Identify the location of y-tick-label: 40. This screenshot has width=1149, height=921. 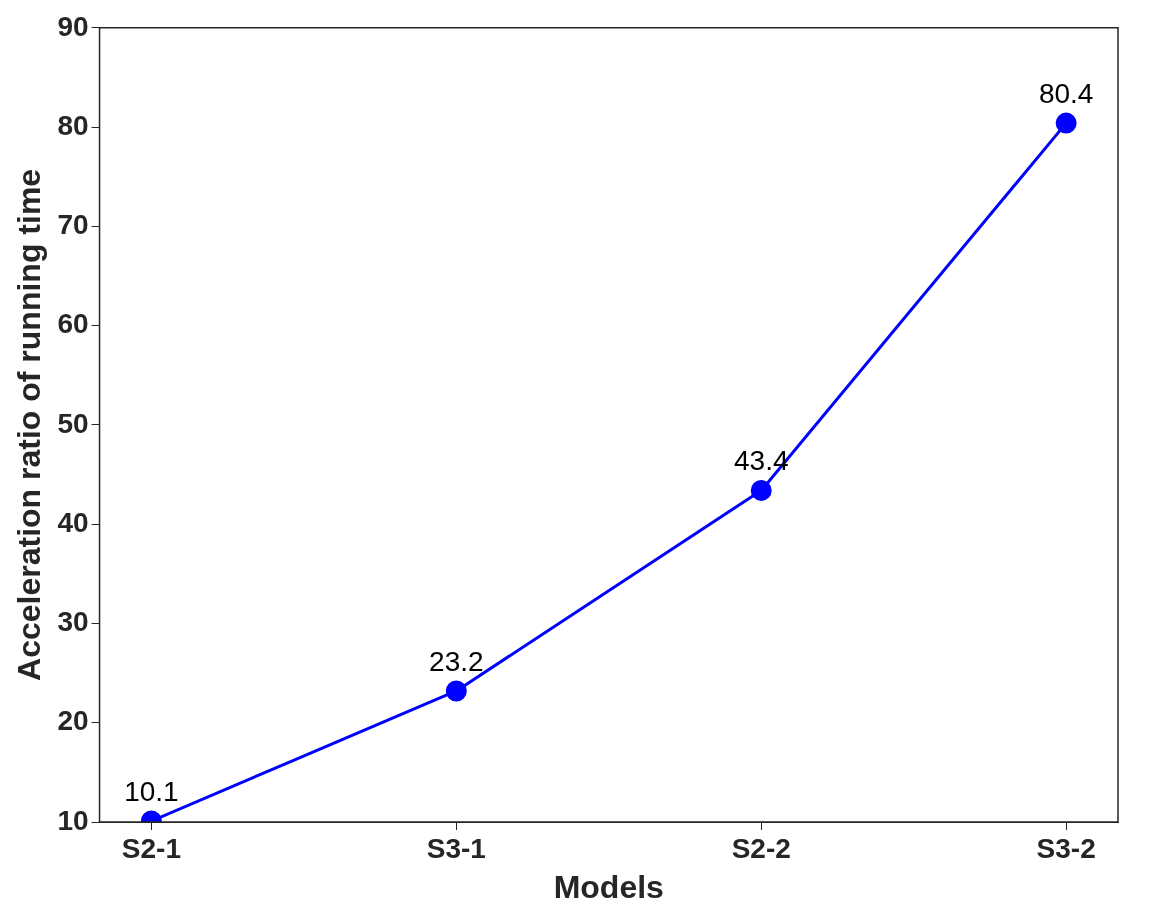
(73, 522).